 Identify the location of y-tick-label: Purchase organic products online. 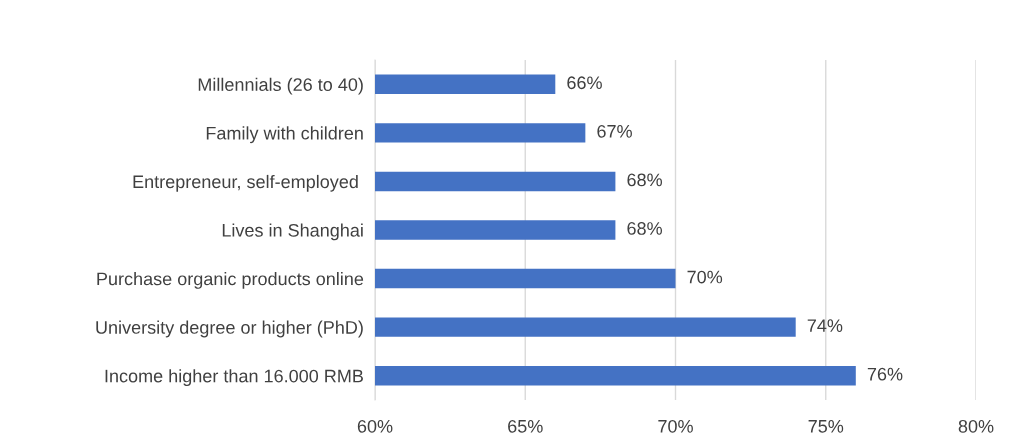
(230, 280).